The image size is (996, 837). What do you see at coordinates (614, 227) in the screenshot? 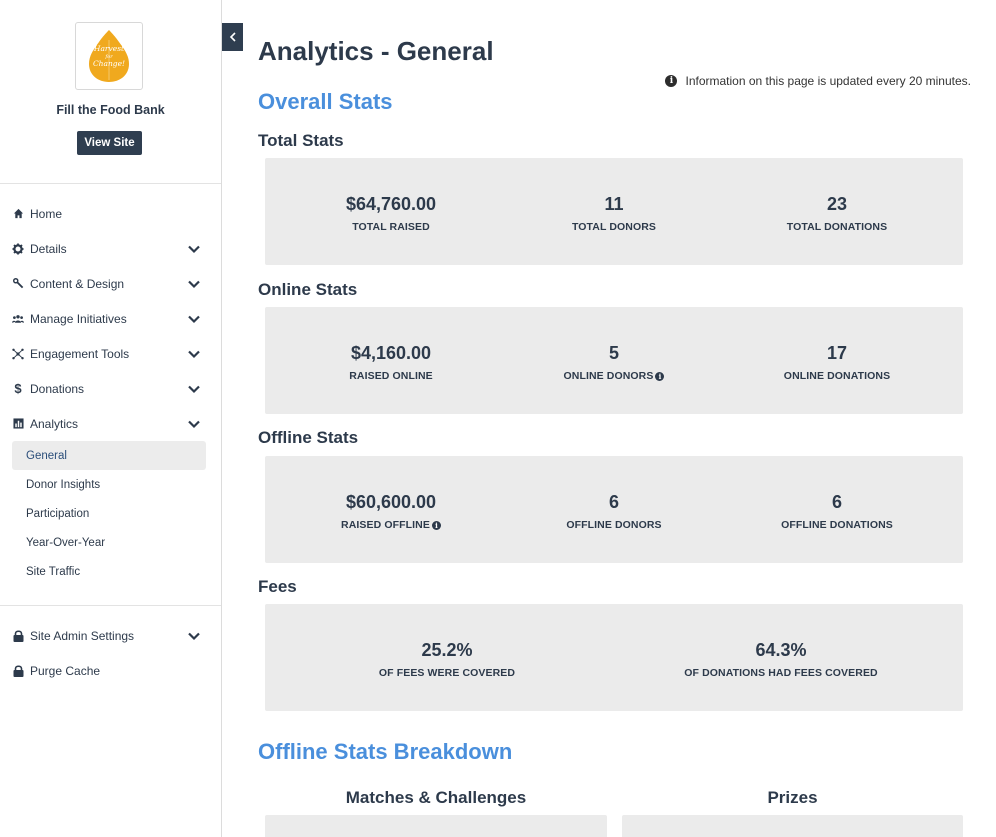
I see `stat-label: TOTAL DONORS` at bounding box center [614, 227].